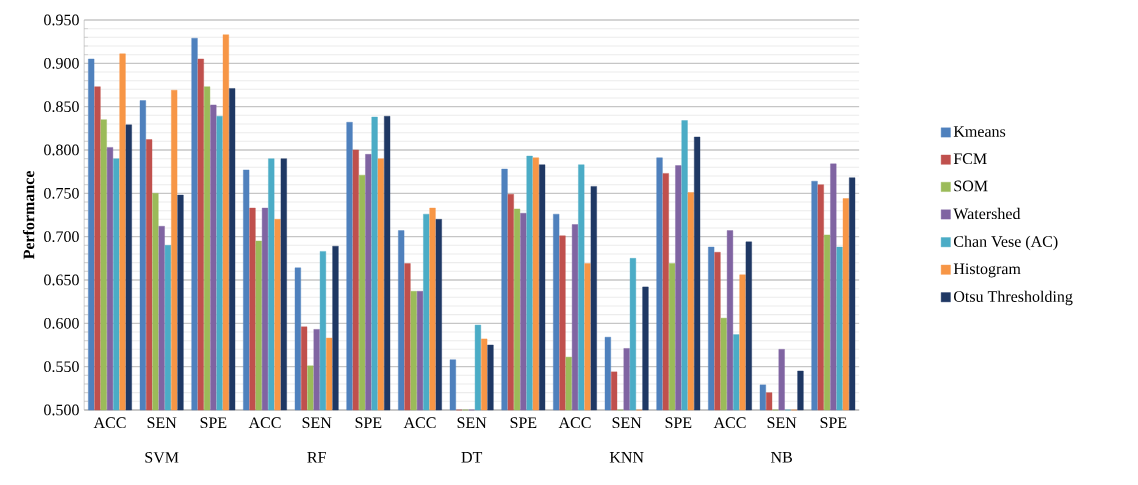  I want to click on legend-label: Otsu Thresholding, so click(1013, 298).